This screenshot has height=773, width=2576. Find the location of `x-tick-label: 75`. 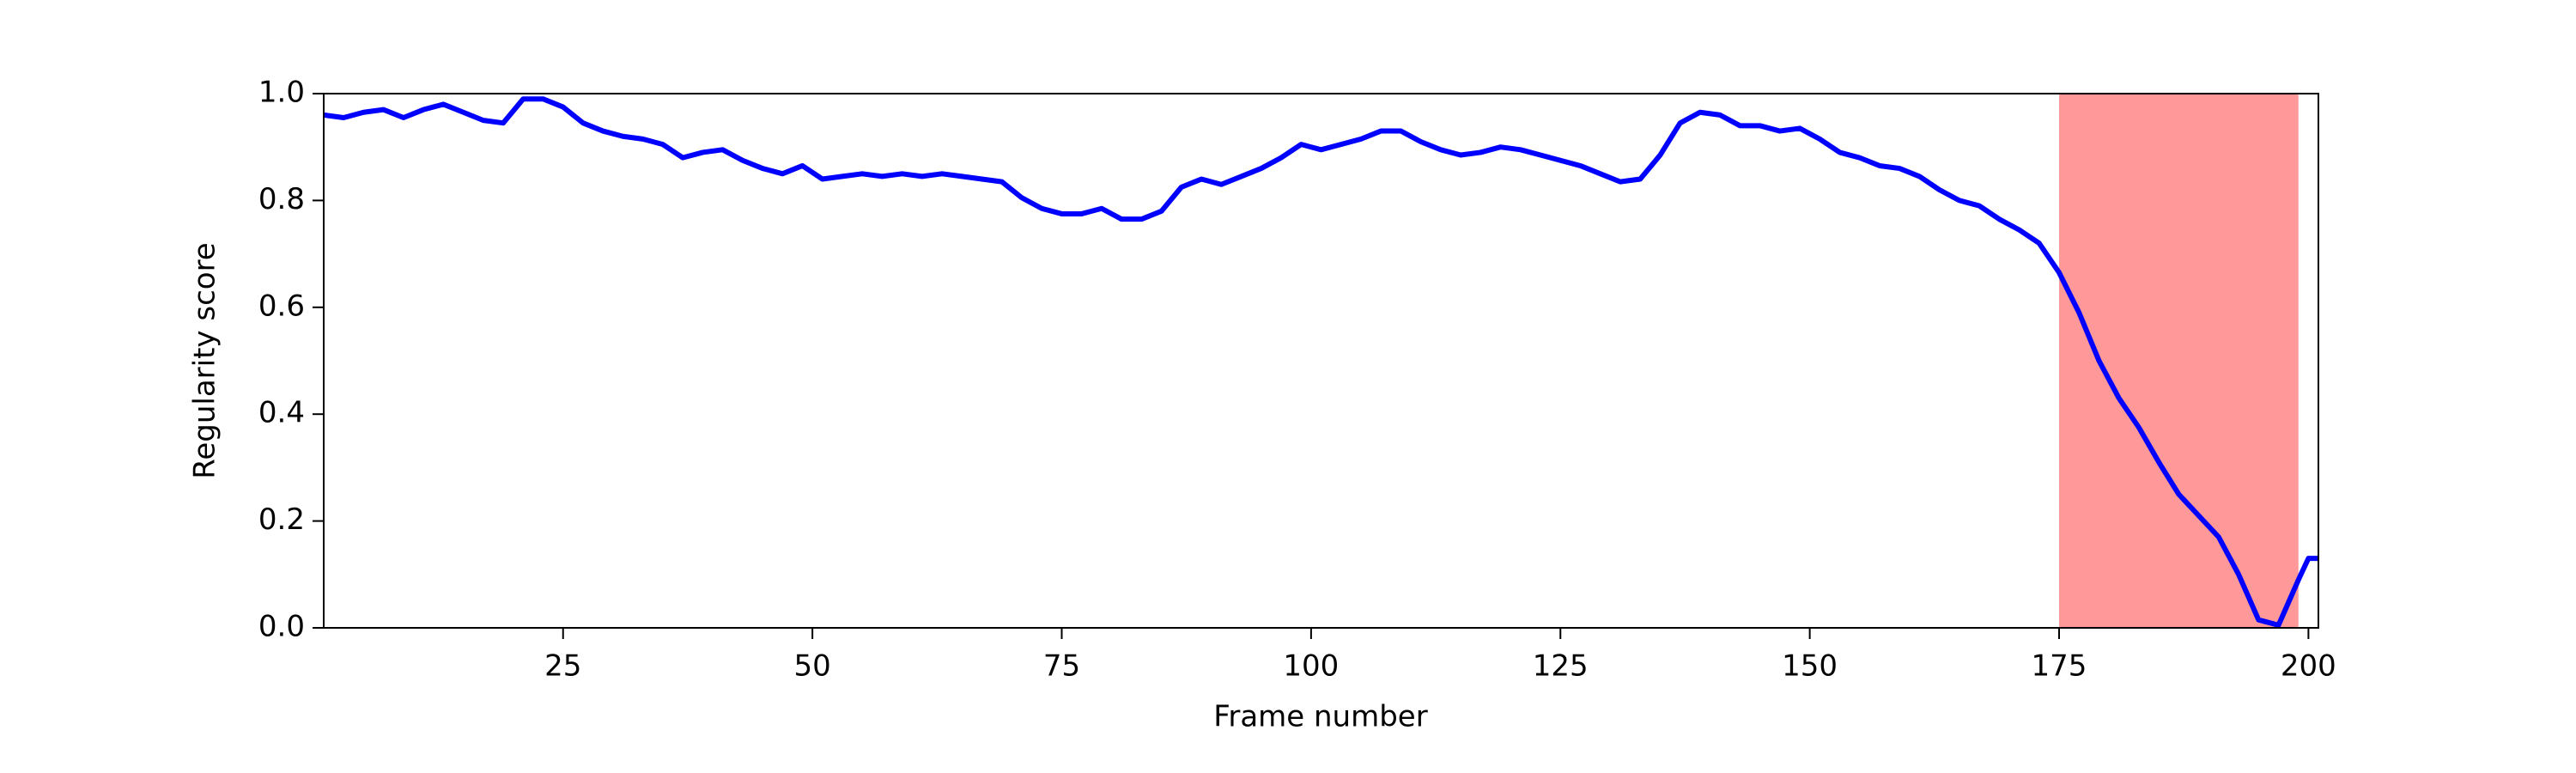

x-tick-label: 75 is located at coordinates (1061, 666).